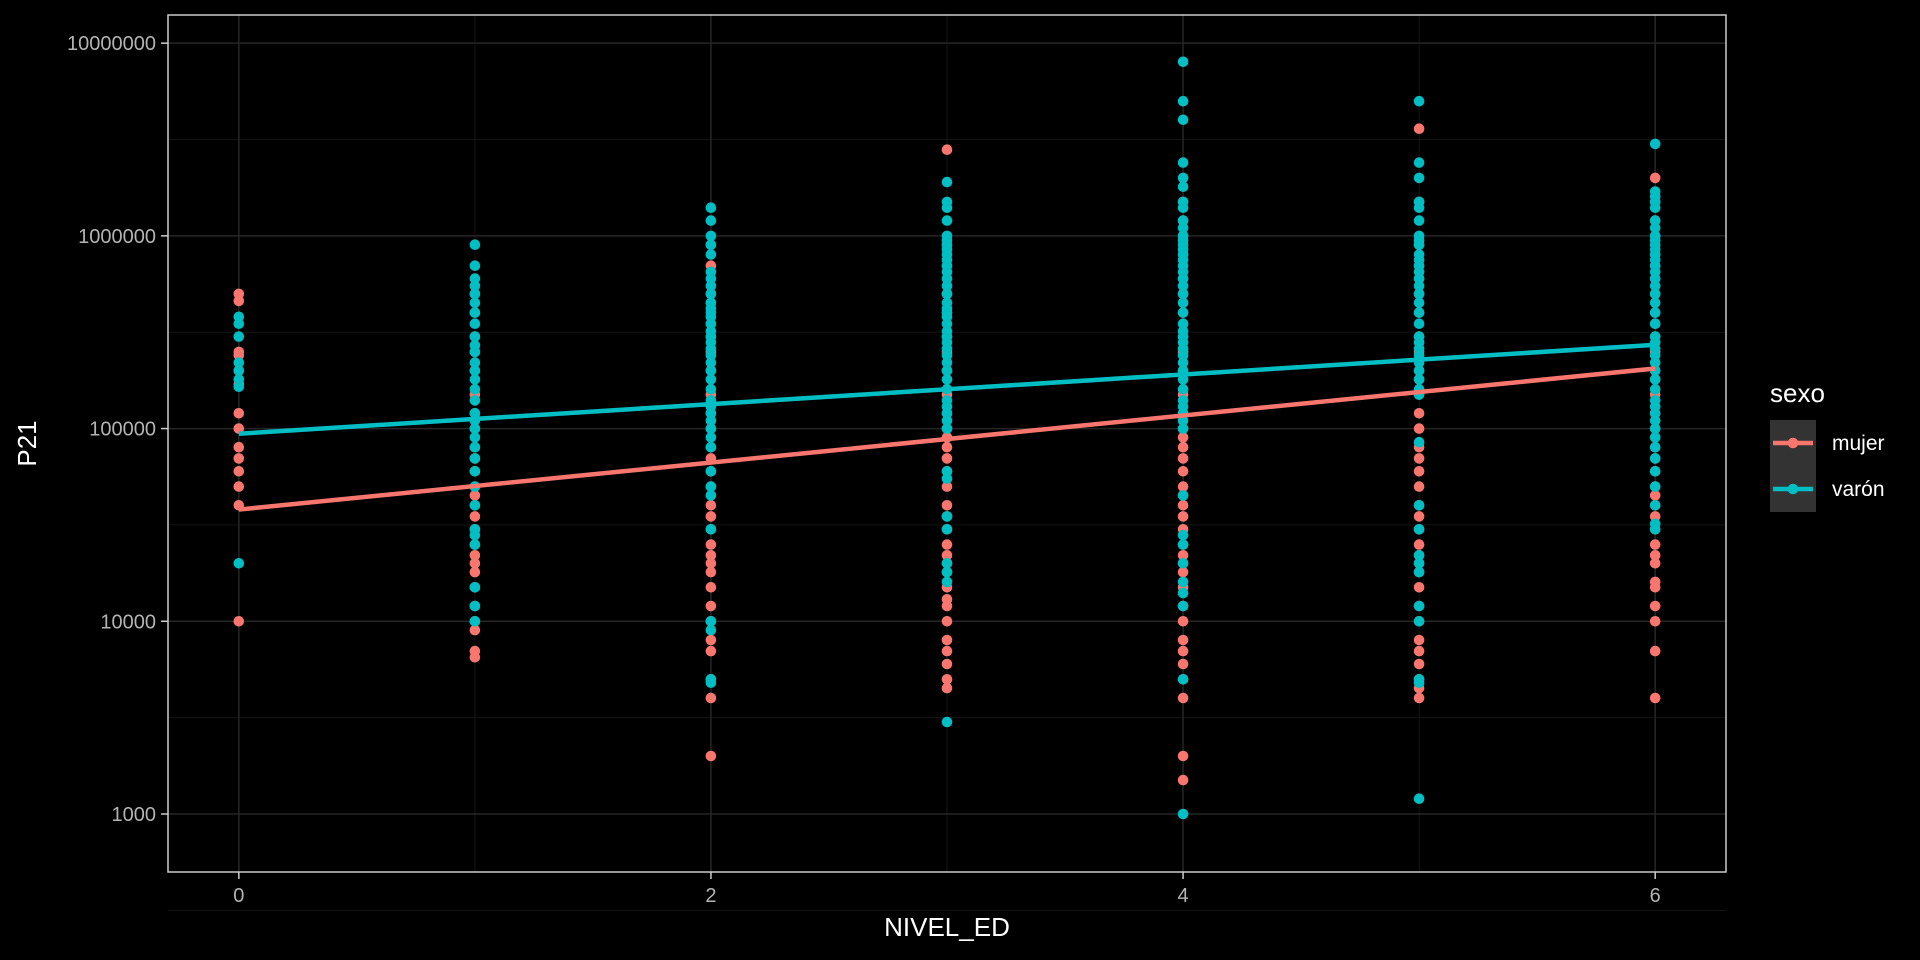  What do you see at coordinates (117, 429) in the screenshot?
I see `y-axis: 1000 10000 100000 1000000 10000000` at bounding box center [117, 429].